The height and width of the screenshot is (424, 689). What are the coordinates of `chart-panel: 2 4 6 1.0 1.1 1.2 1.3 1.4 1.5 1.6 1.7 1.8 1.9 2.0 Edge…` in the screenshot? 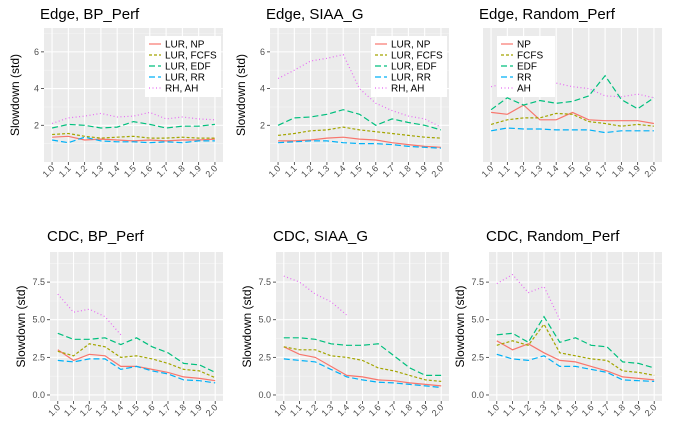 It's located at (115, 92).